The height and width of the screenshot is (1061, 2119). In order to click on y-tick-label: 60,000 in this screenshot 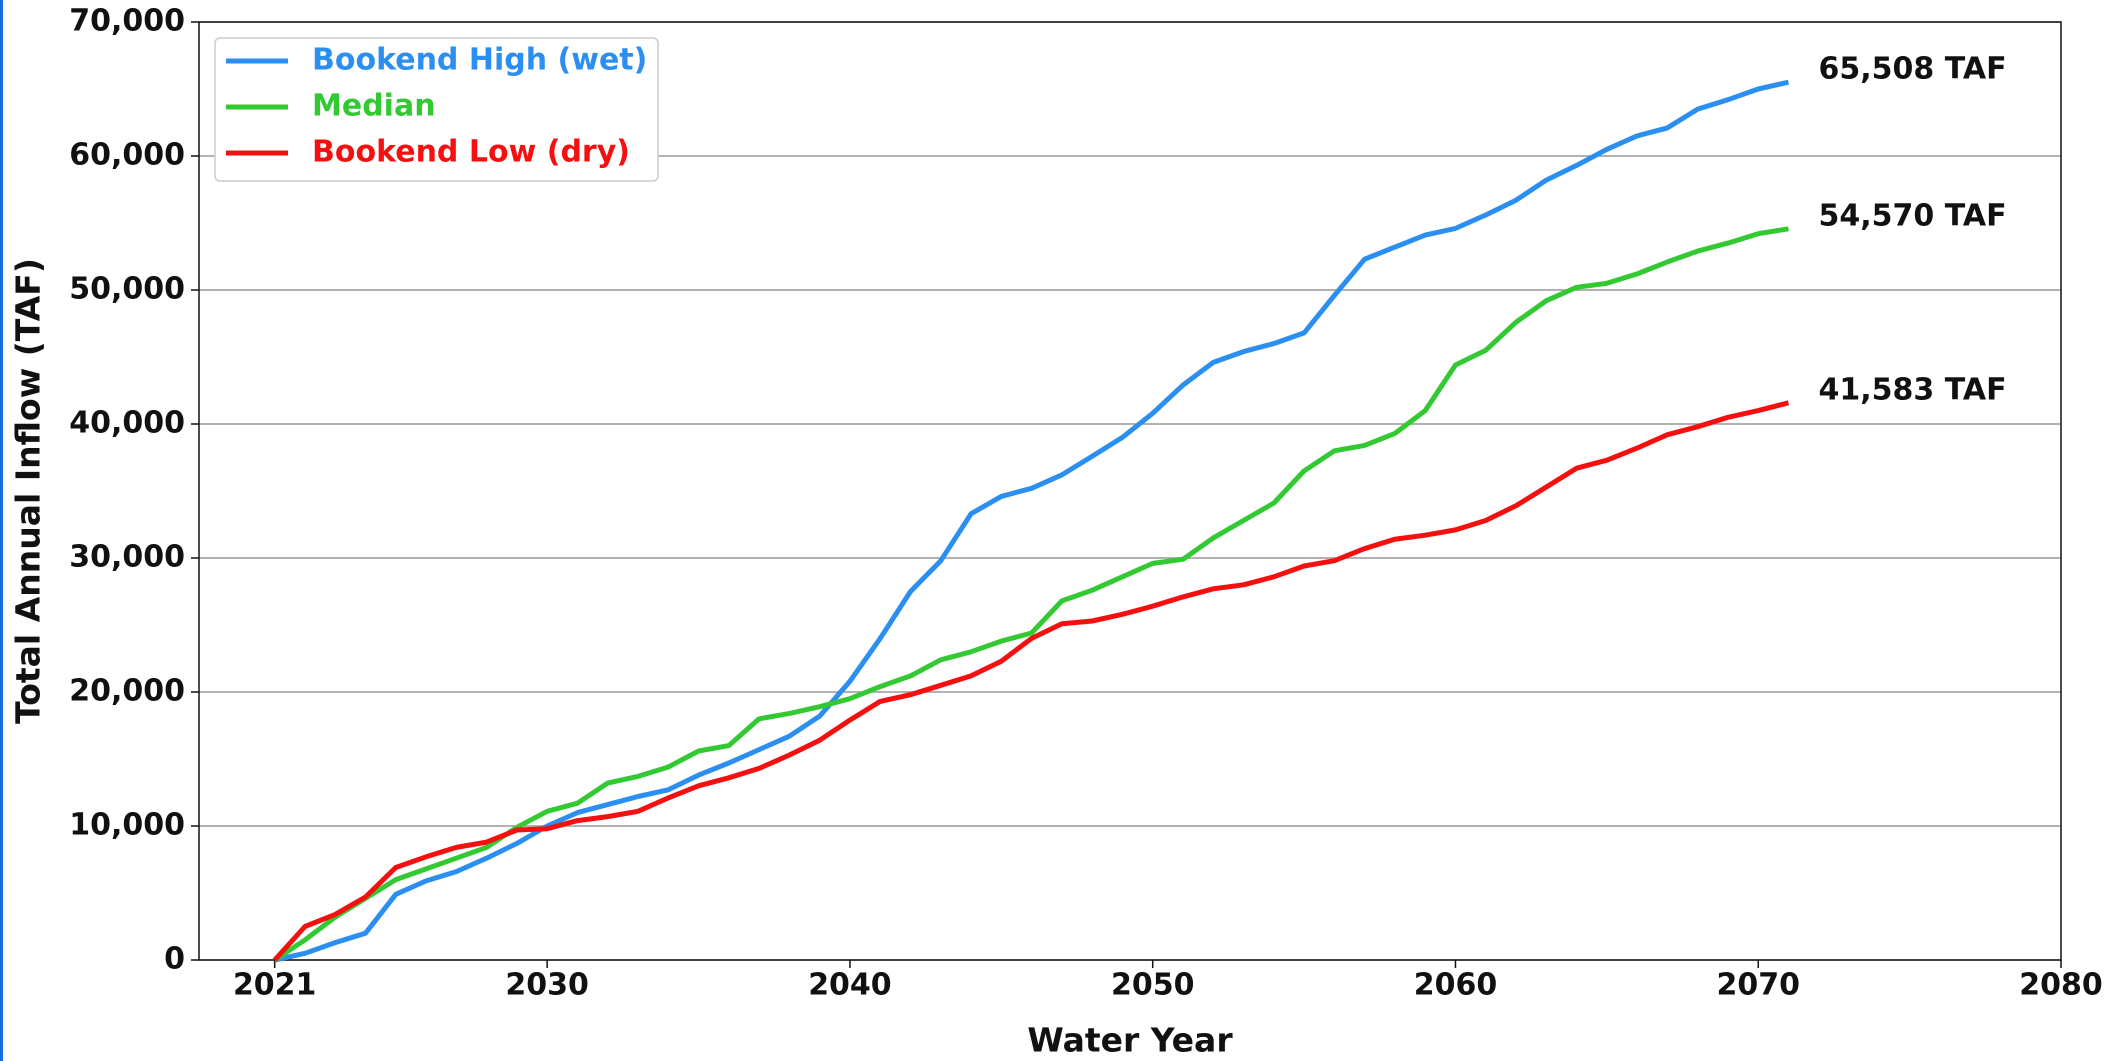, I will do `click(127, 155)`.